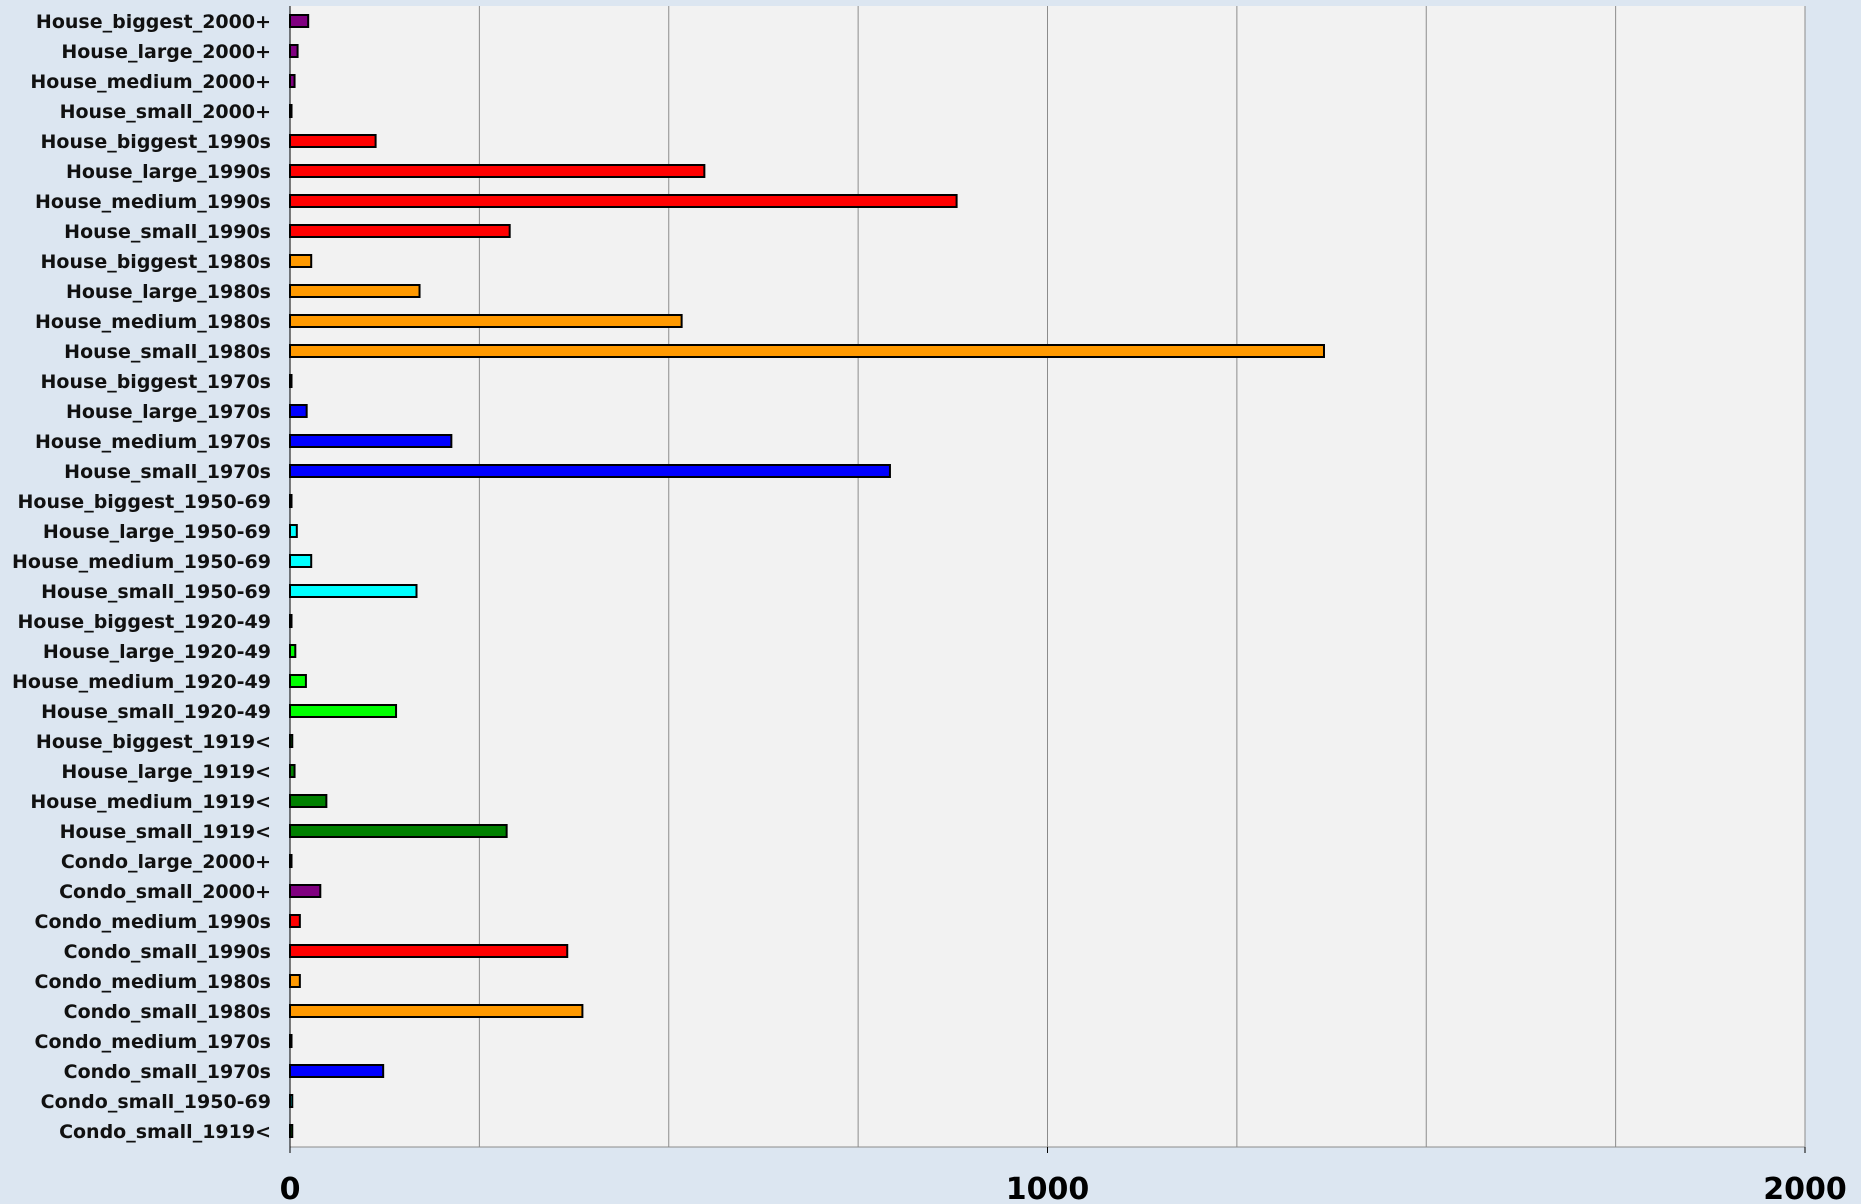  I want to click on category-label: House_large_1980s, so click(168, 292).